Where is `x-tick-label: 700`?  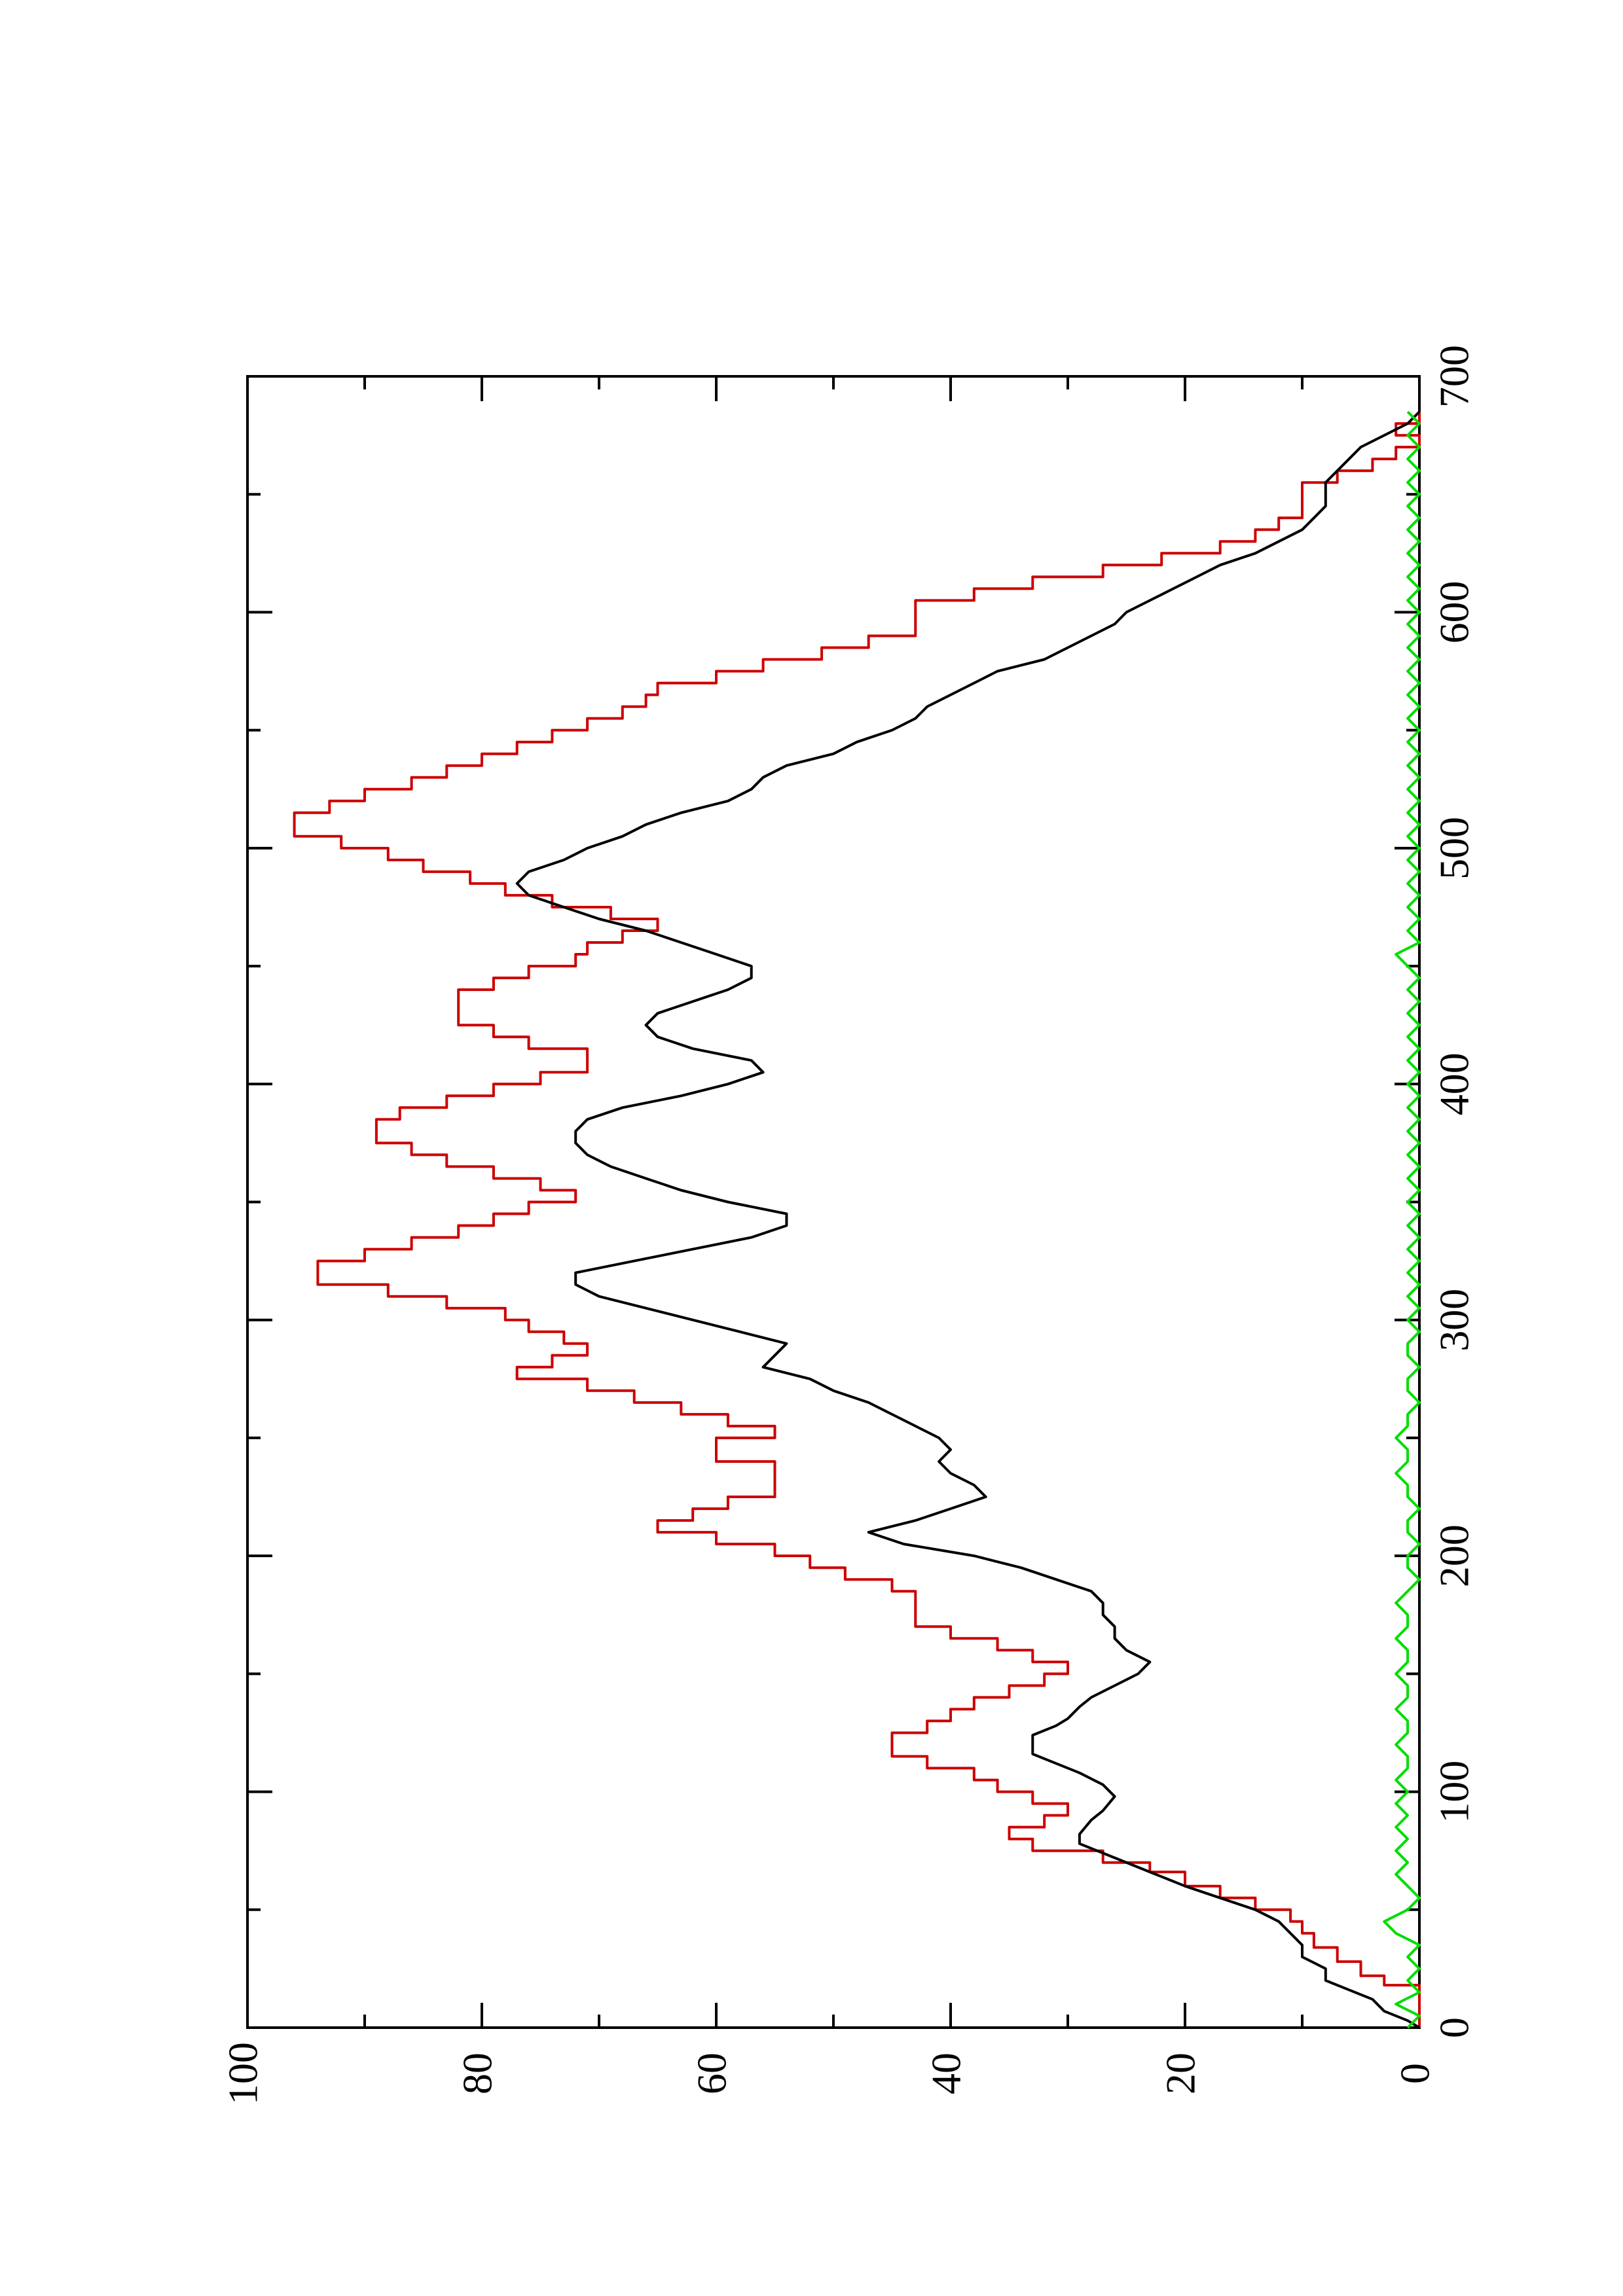 x-tick-label: 700 is located at coordinates (1454, 376).